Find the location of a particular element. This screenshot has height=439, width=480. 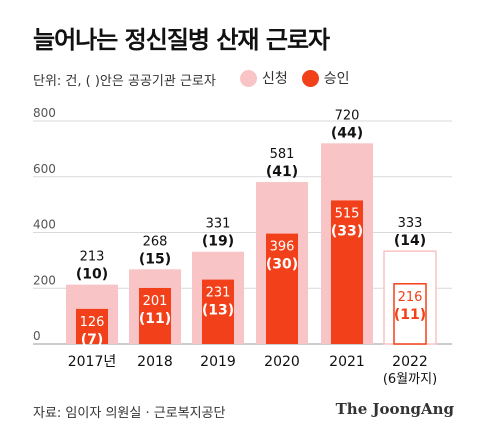

y-tick-label: 200 is located at coordinates (44, 280).